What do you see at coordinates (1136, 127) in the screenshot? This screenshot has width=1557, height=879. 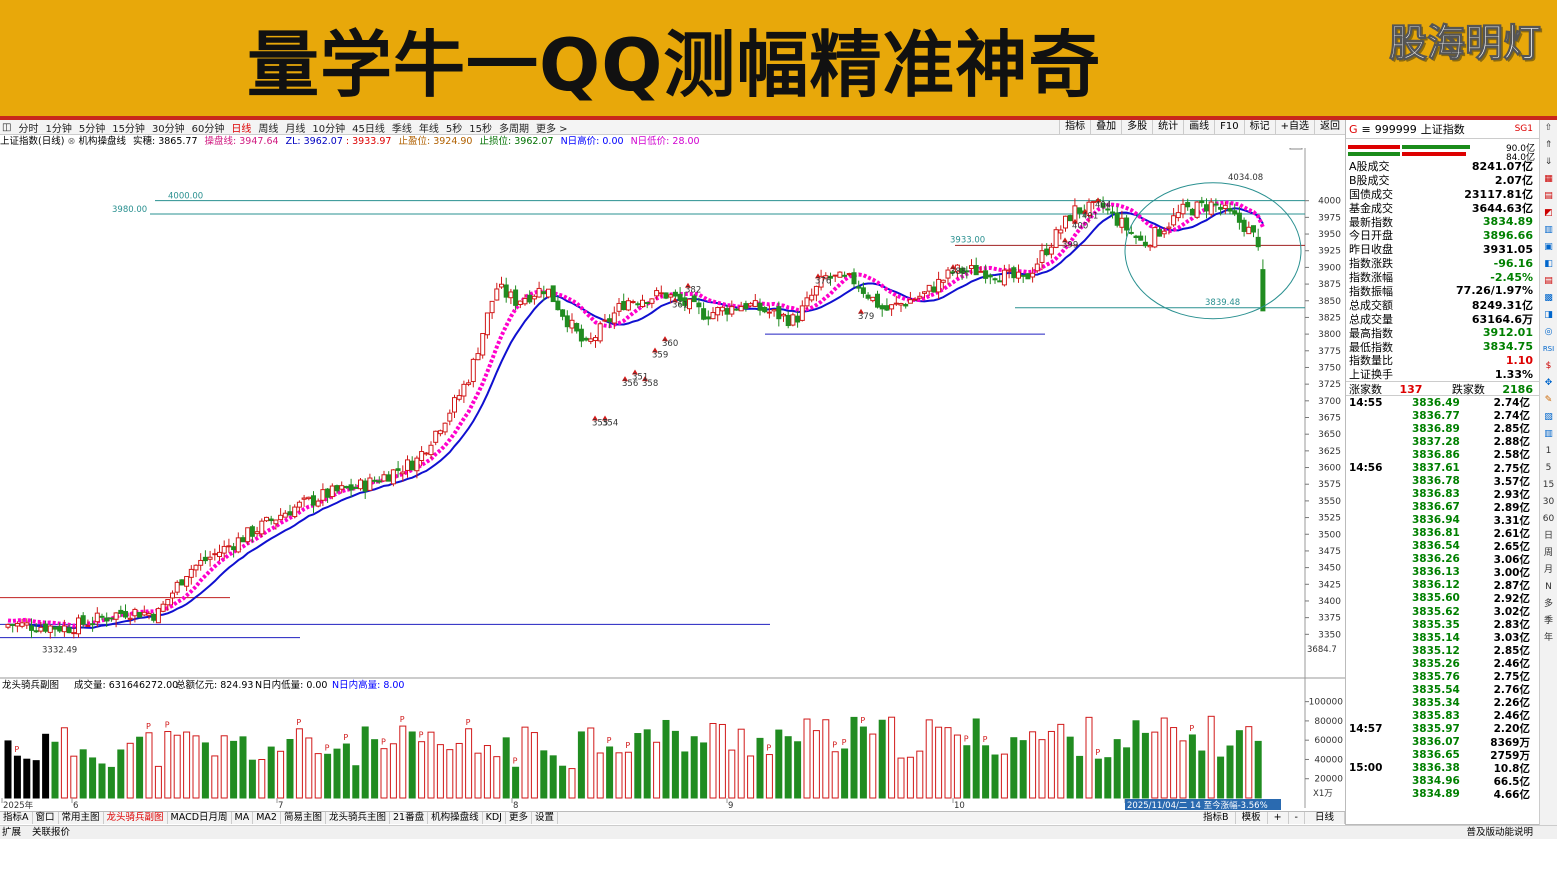 I see `toolbar-btn: 多股` at bounding box center [1136, 127].